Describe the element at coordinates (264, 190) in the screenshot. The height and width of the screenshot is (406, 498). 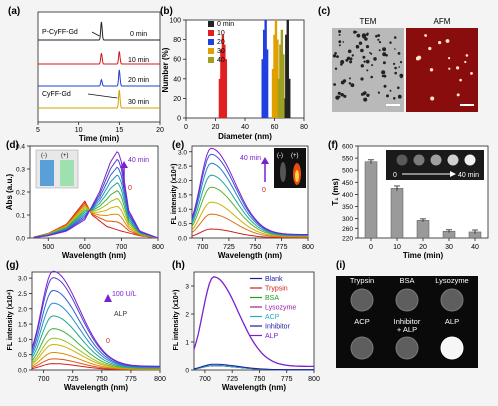
I see `panel-e-arrow-bottom: 0` at that location.